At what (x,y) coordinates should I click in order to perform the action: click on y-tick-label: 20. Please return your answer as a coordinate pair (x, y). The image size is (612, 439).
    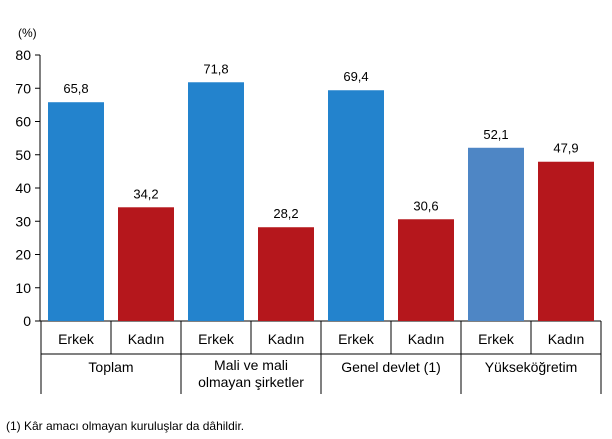
    Looking at the image, I should click on (23, 255).